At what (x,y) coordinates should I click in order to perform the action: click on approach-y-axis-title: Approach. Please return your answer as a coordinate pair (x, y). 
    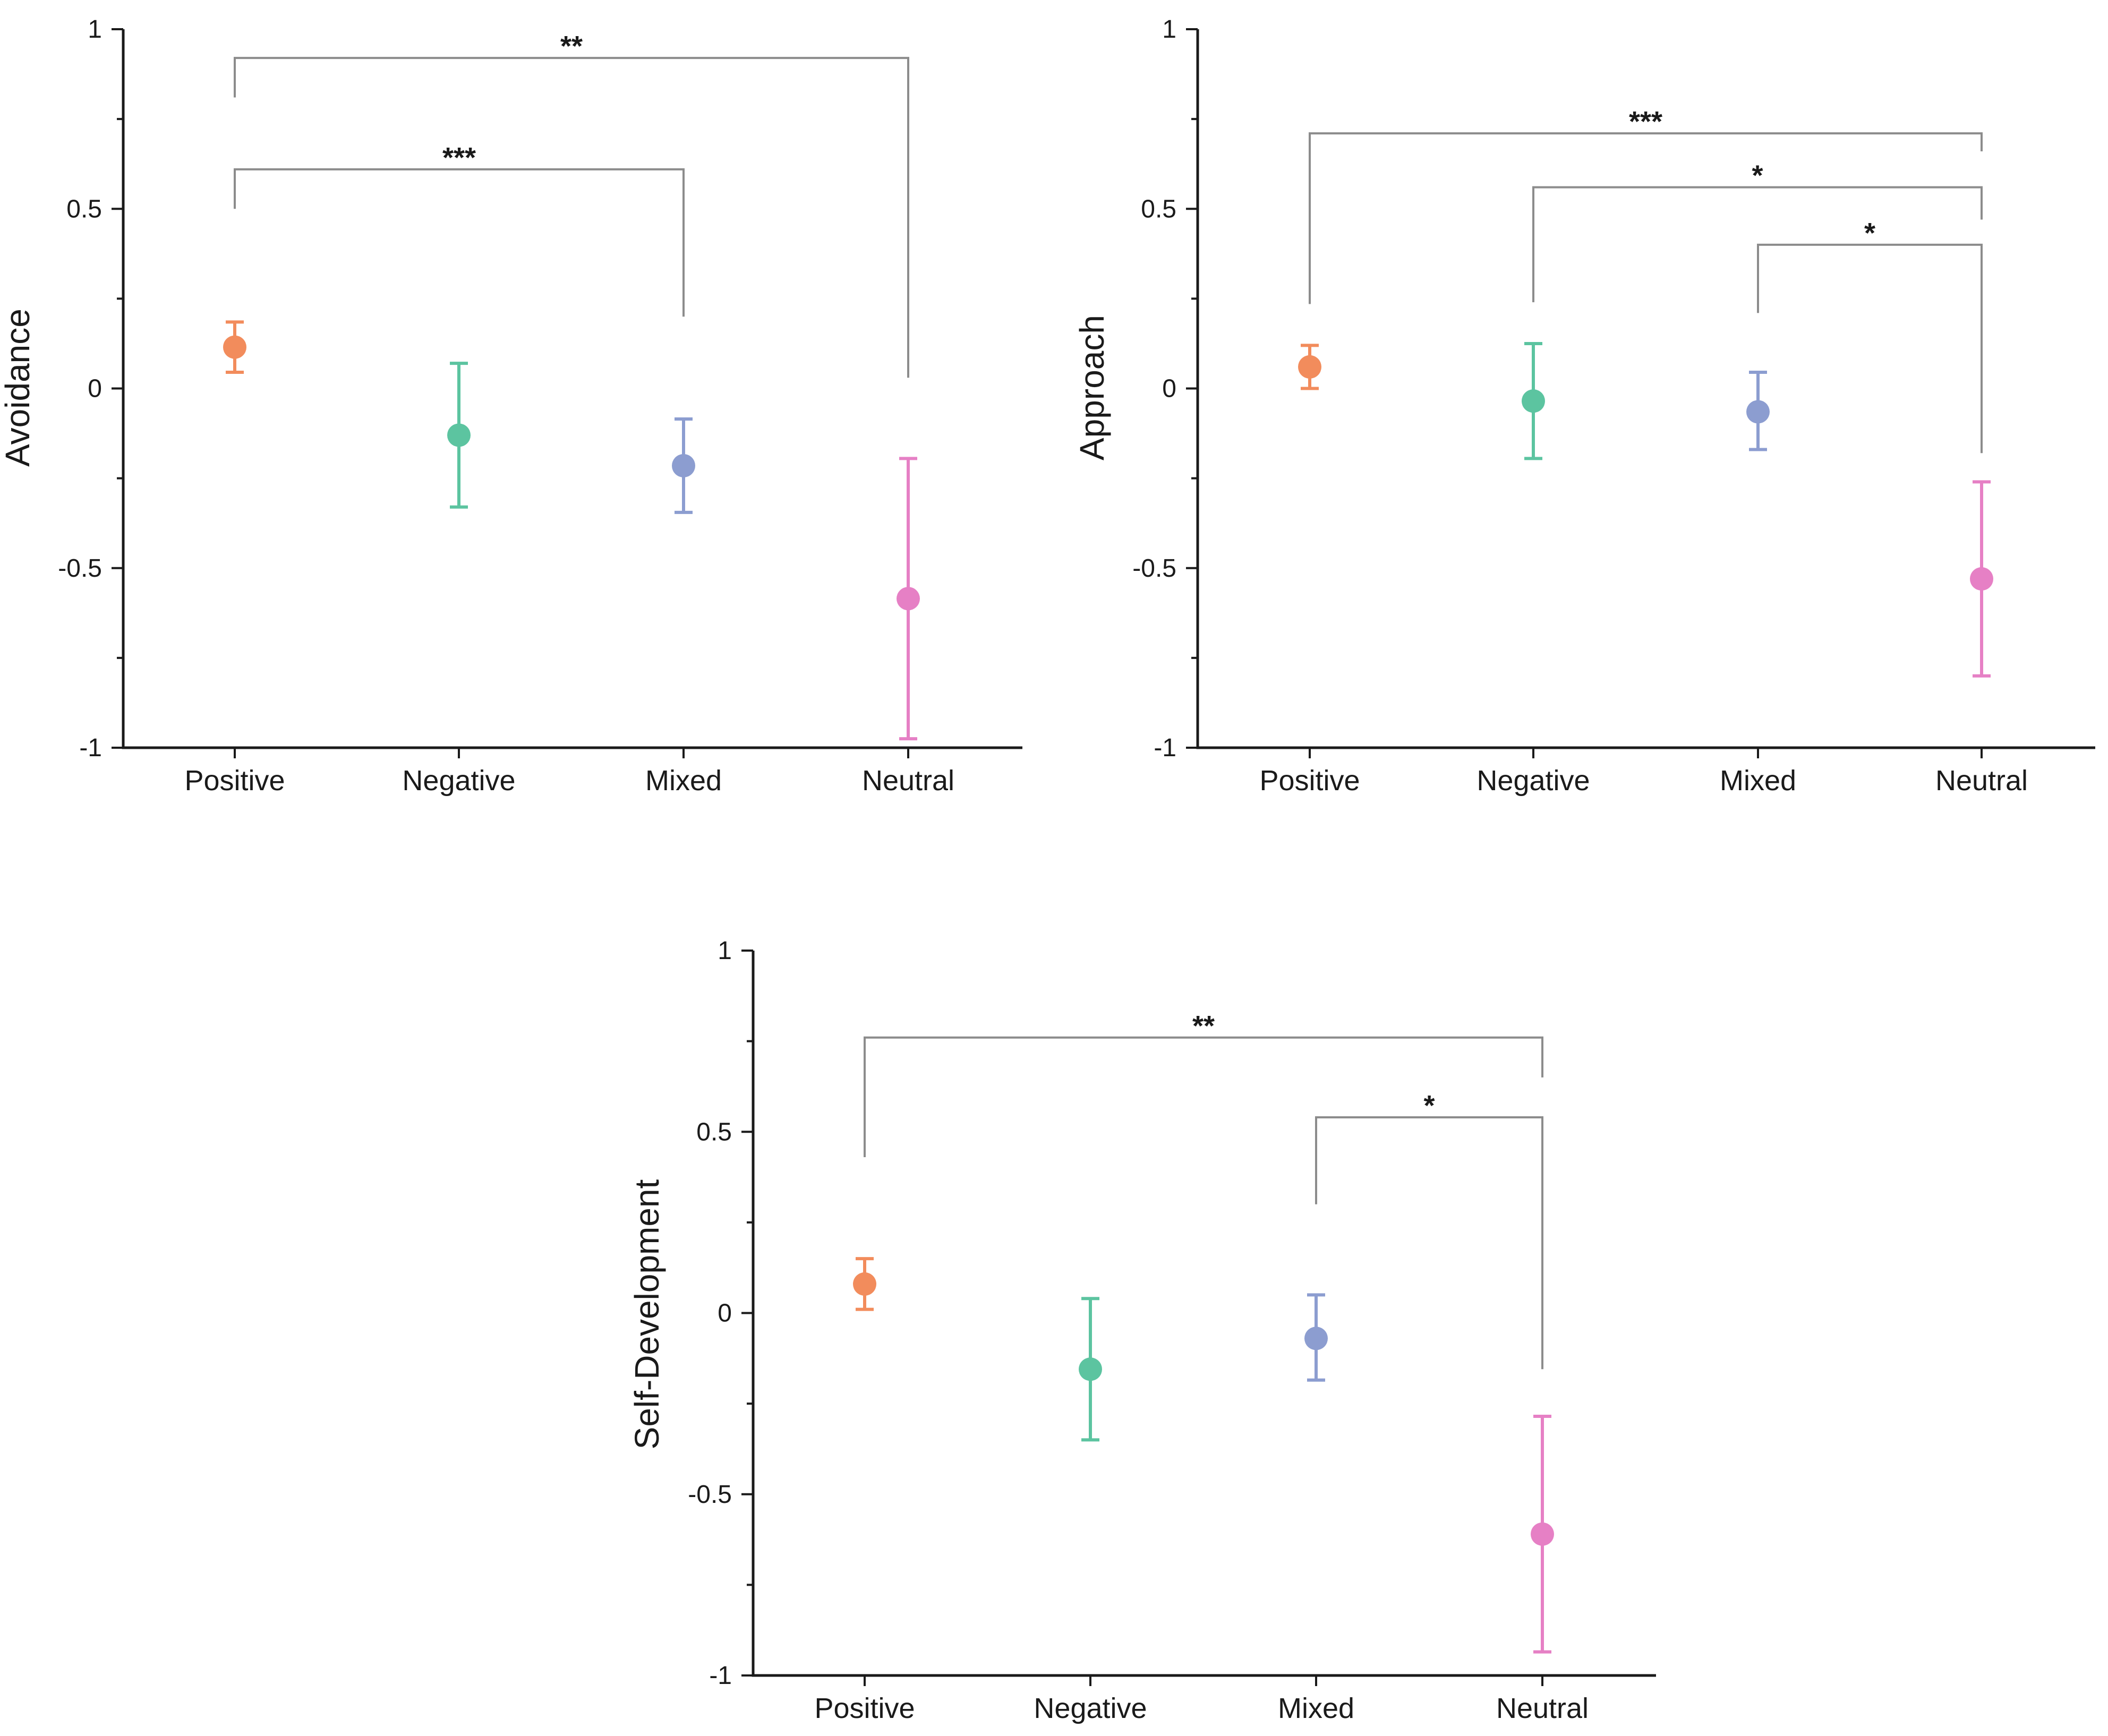
    Looking at the image, I should click on (1092, 387).